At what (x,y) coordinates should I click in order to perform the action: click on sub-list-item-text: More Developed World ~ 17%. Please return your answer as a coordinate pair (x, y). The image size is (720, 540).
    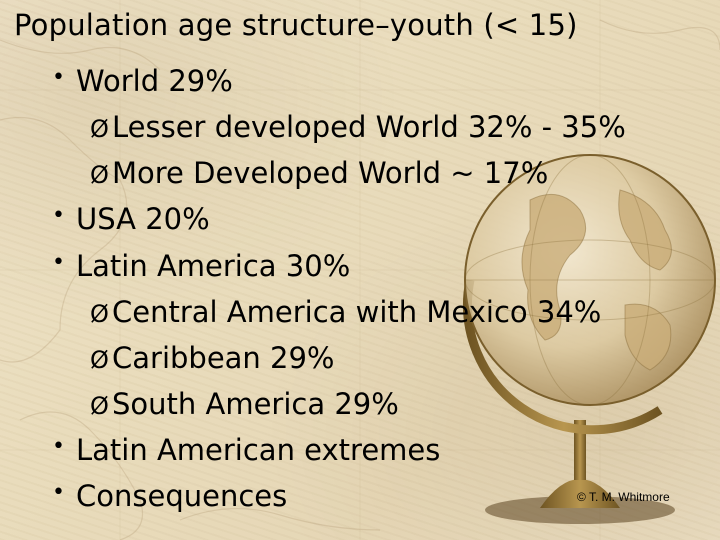
    Looking at the image, I should click on (330, 173).